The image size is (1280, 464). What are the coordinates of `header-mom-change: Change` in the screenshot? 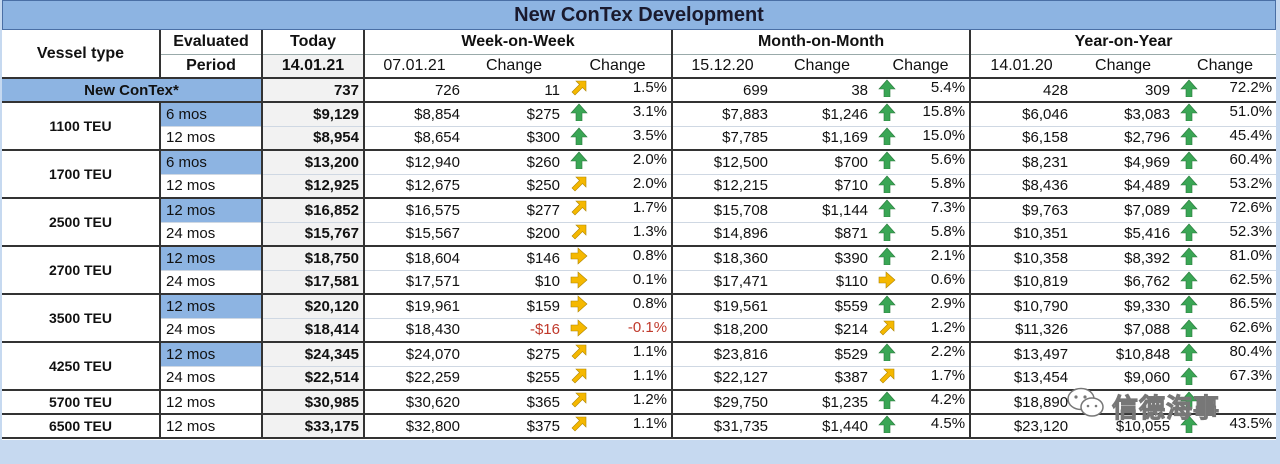 It's located at (822, 66).